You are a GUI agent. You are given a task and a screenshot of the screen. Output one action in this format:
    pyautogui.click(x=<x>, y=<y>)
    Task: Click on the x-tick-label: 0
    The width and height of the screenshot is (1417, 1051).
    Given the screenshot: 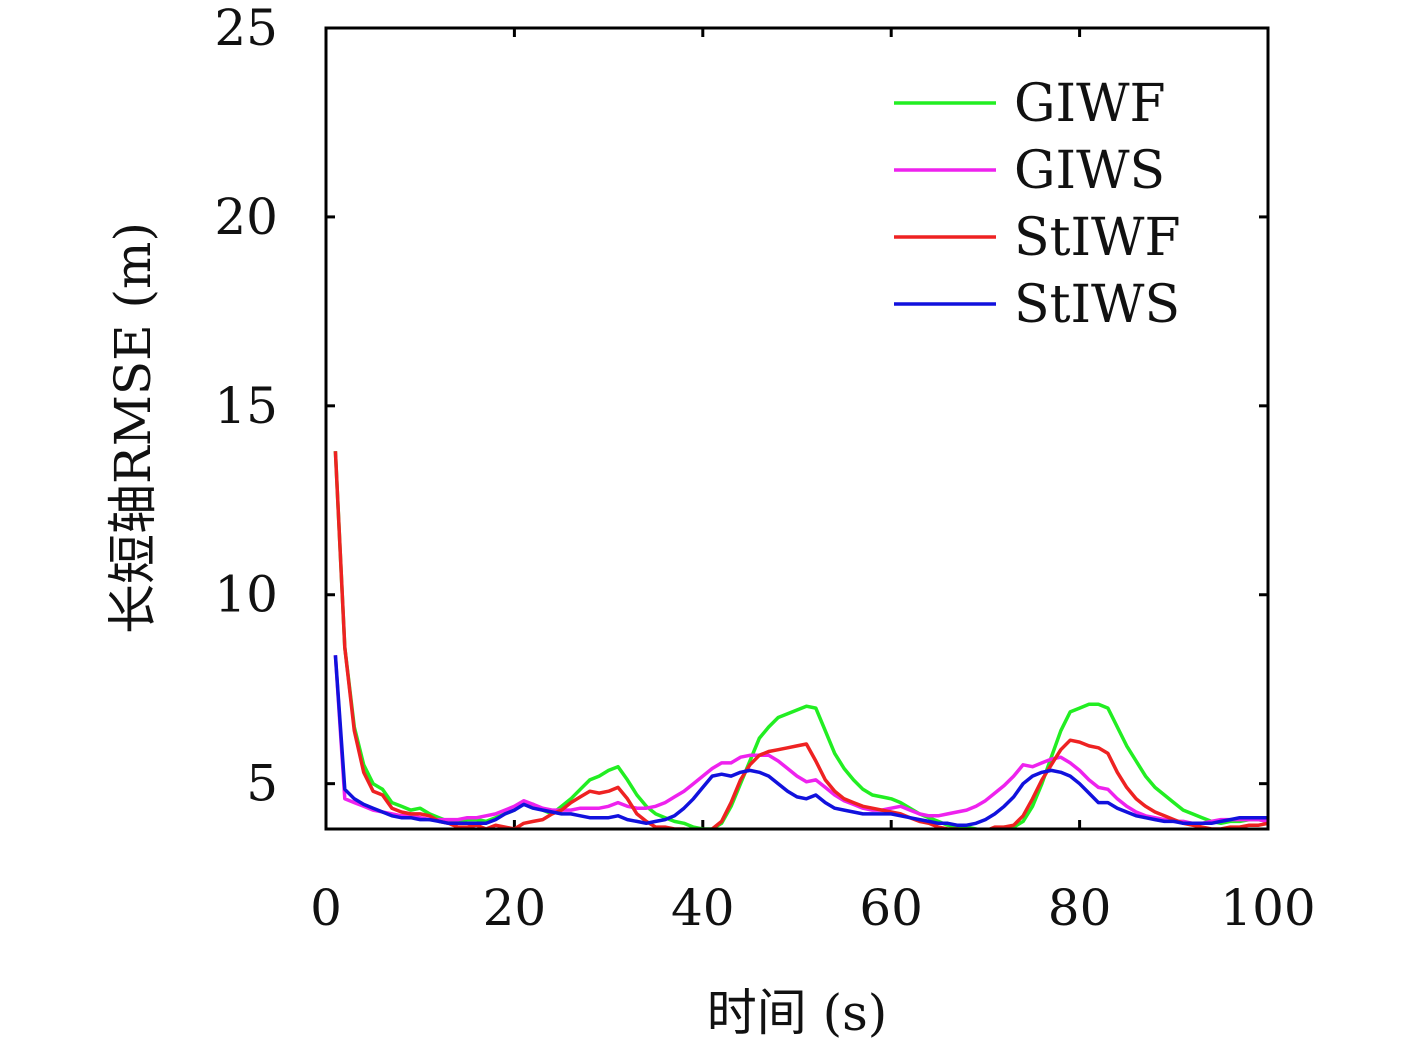 What is the action you would take?
    pyautogui.click(x=326, y=908)
    